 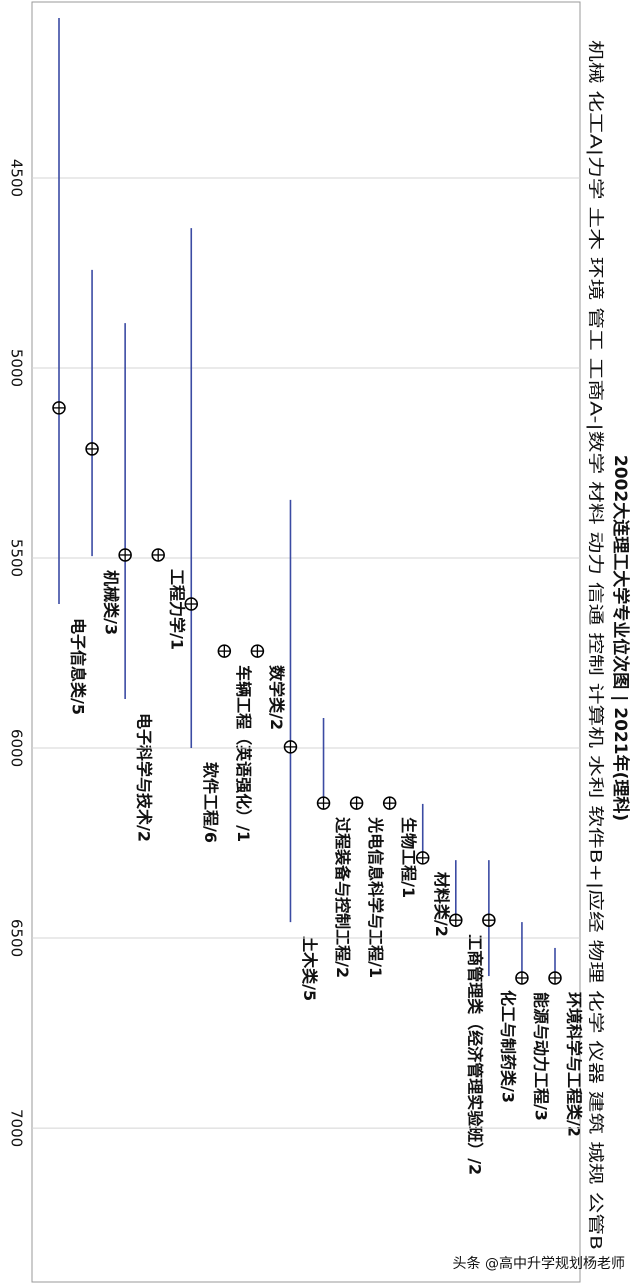 I want to click on category-label: 机械类/3, so click(x=111, y=602).